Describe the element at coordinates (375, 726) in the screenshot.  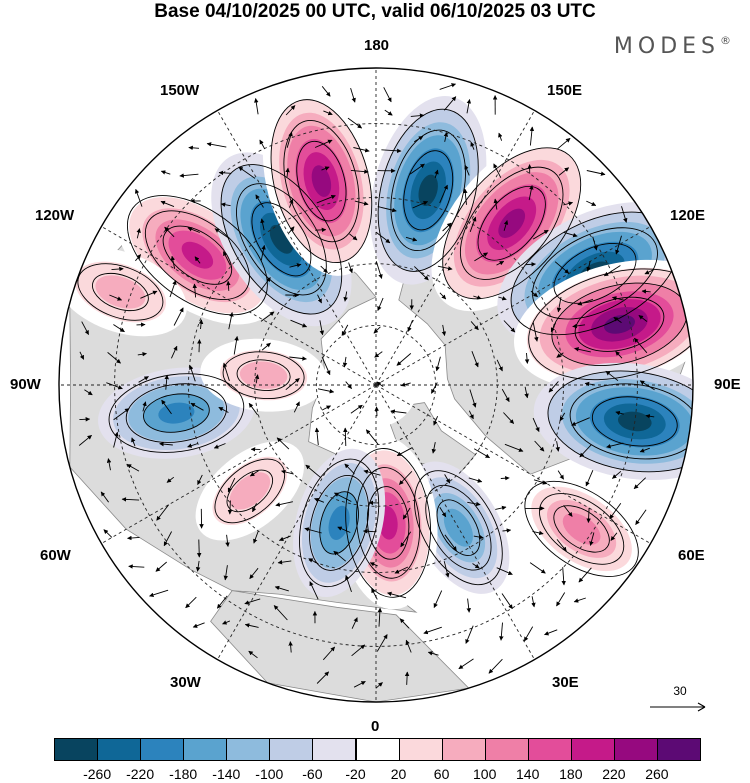
I see `label-lon-0: 0` at that location.